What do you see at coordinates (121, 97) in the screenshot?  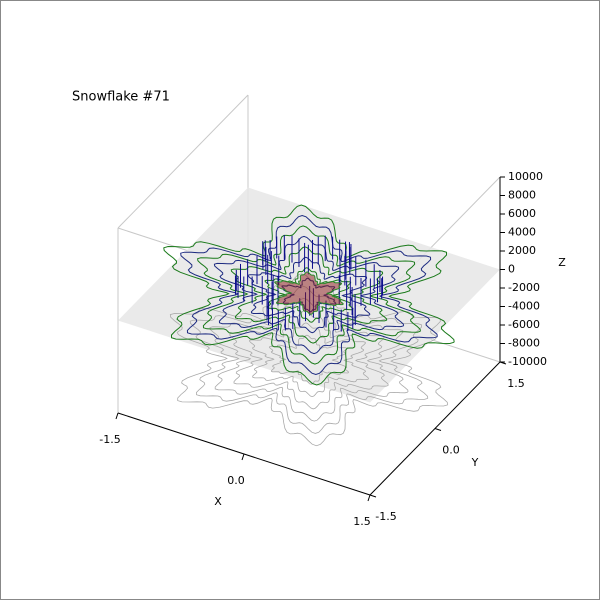 I see `chart-title: Snowflake #71` at bounding box center [121, 97].